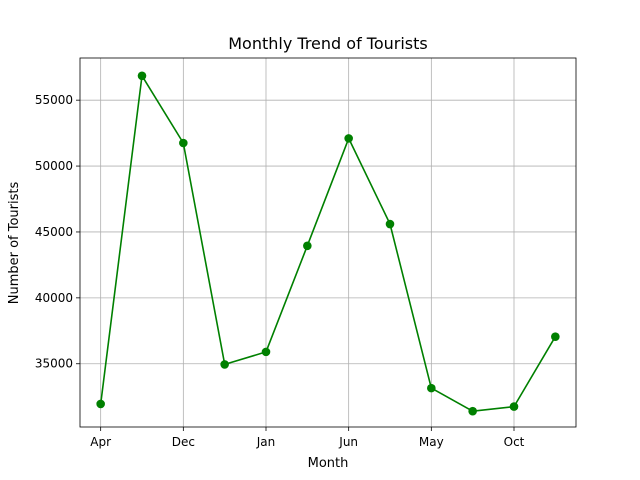  What do you see at coordinates (431, 442) in the screenshot?
I see `x-tick-label: May` at bounding box center [431, 442].